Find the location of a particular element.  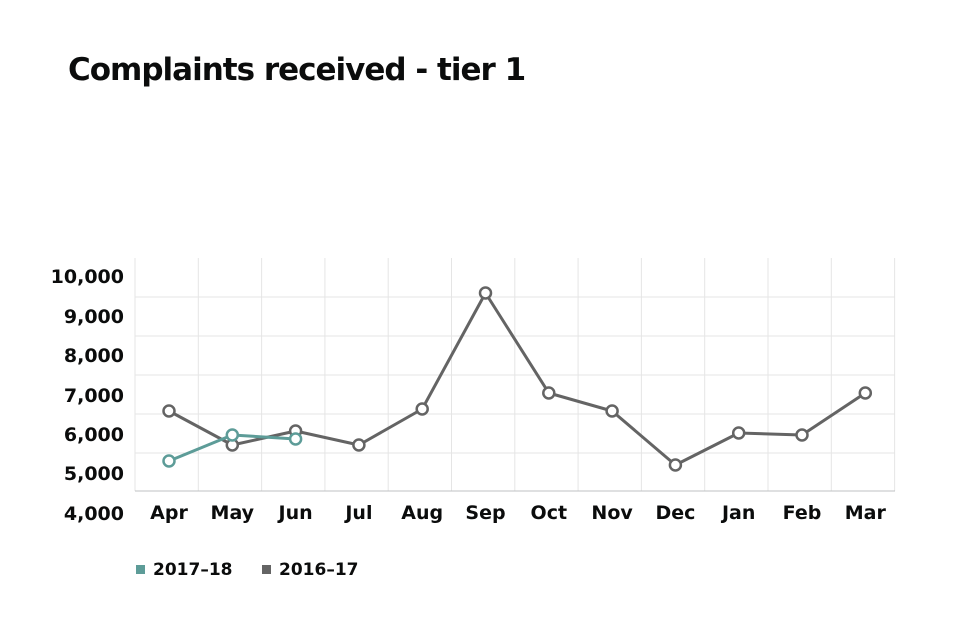

x-tick-label: Jun is located at coordinates (295, 513).